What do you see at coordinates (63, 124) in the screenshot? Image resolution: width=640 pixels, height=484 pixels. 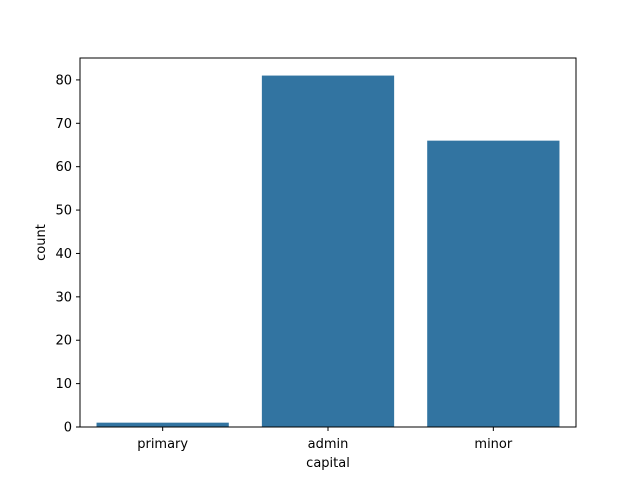 I see `y-tick-label: 70` at bounding box center [63, 124].